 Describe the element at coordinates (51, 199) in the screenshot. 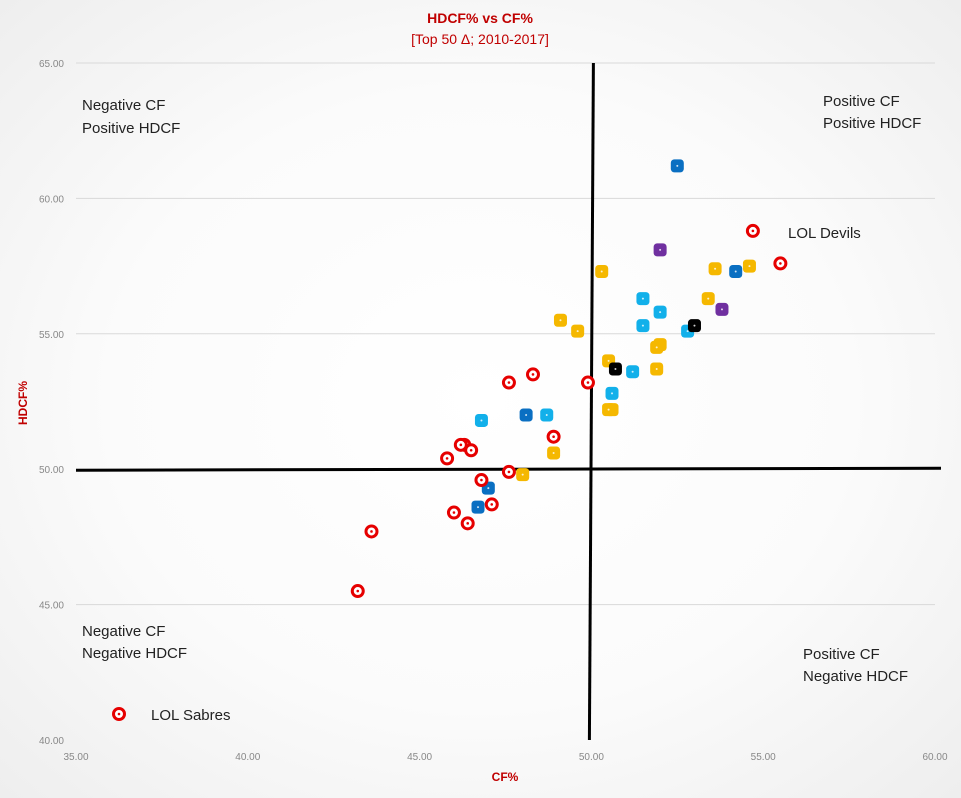

I see `y-tick-label: 60.00` at that location.